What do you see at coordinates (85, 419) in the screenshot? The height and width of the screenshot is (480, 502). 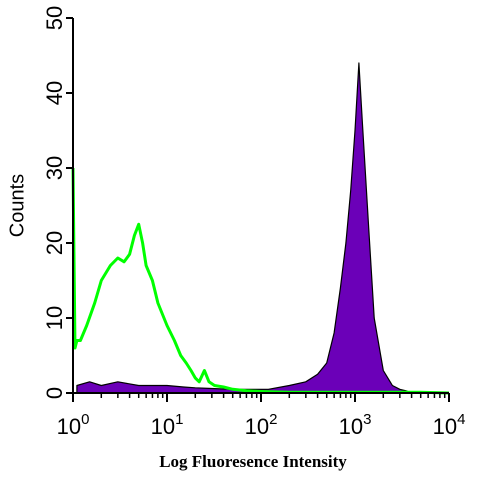 I see `x-tick-exponent: 0` at bounding box center [85, 419].